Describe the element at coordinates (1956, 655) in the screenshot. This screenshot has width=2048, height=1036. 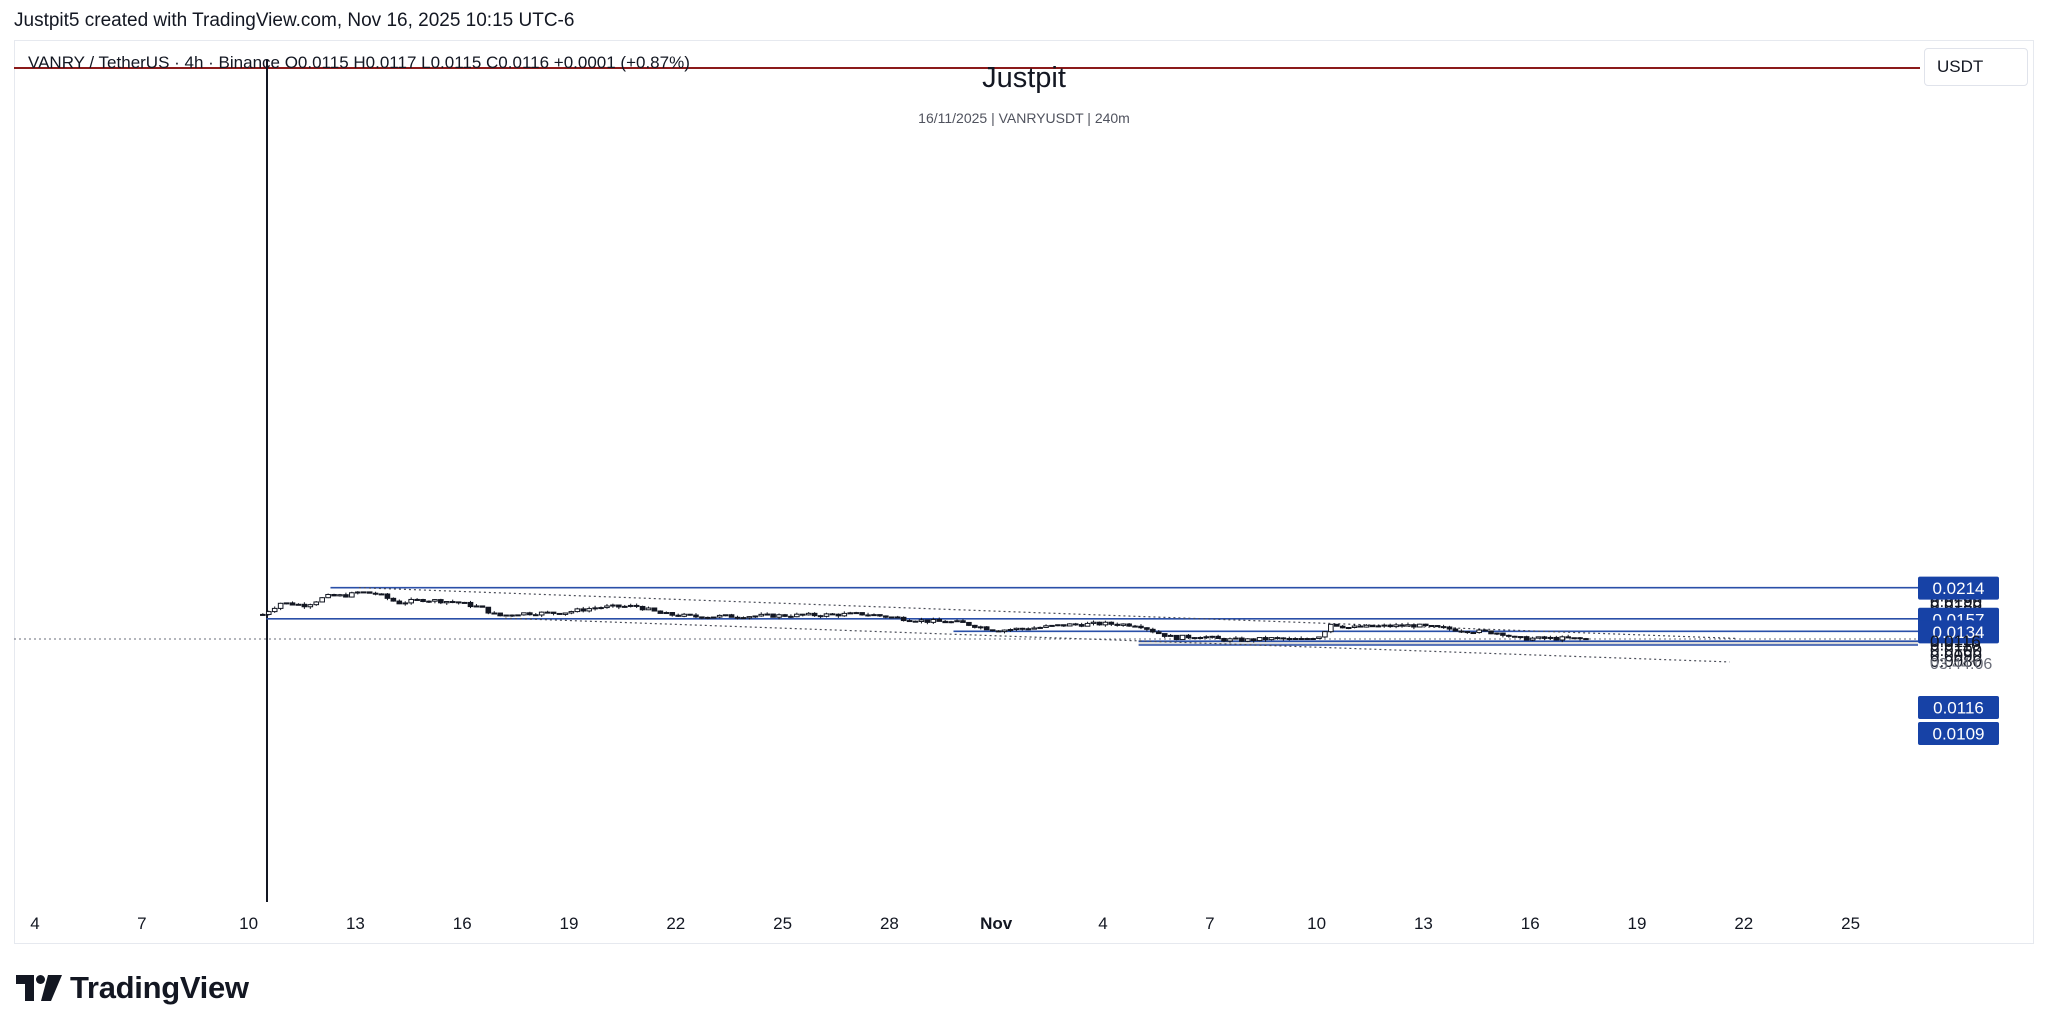
I see `y-tick-label: 0.0090` at that location.